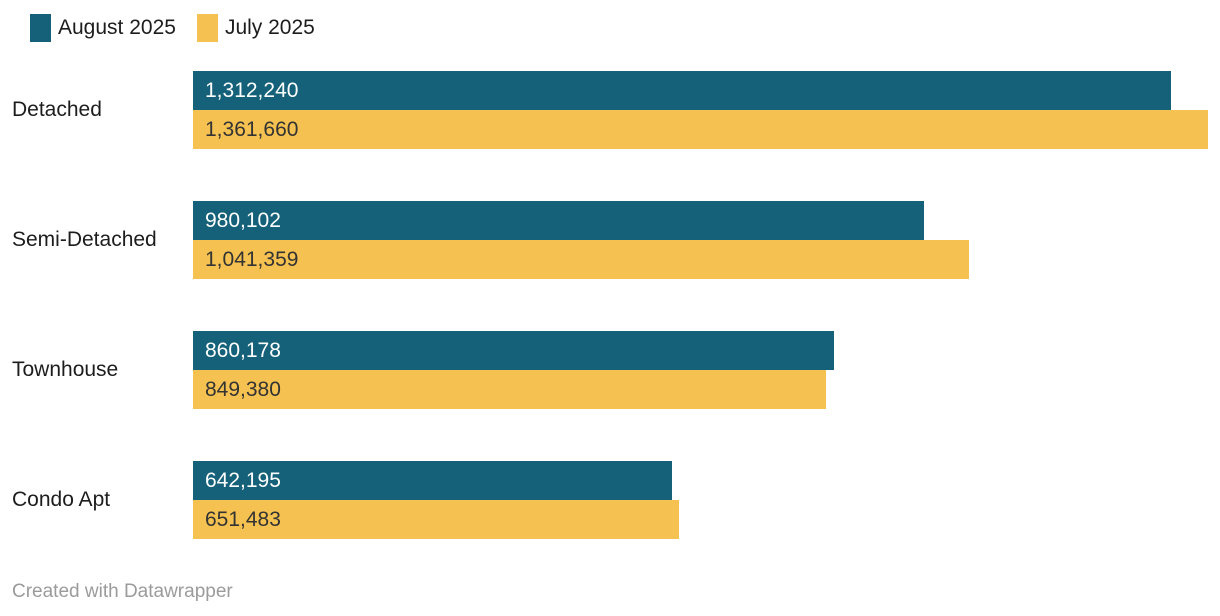  I want to click on bar: 1,361,660, so click(700, 129).